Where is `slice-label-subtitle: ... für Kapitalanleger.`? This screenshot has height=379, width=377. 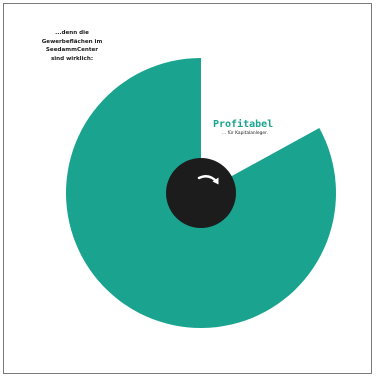
slice-label-subtitle: ... für Kapitalanleger. is located at coordinates (245, 133).